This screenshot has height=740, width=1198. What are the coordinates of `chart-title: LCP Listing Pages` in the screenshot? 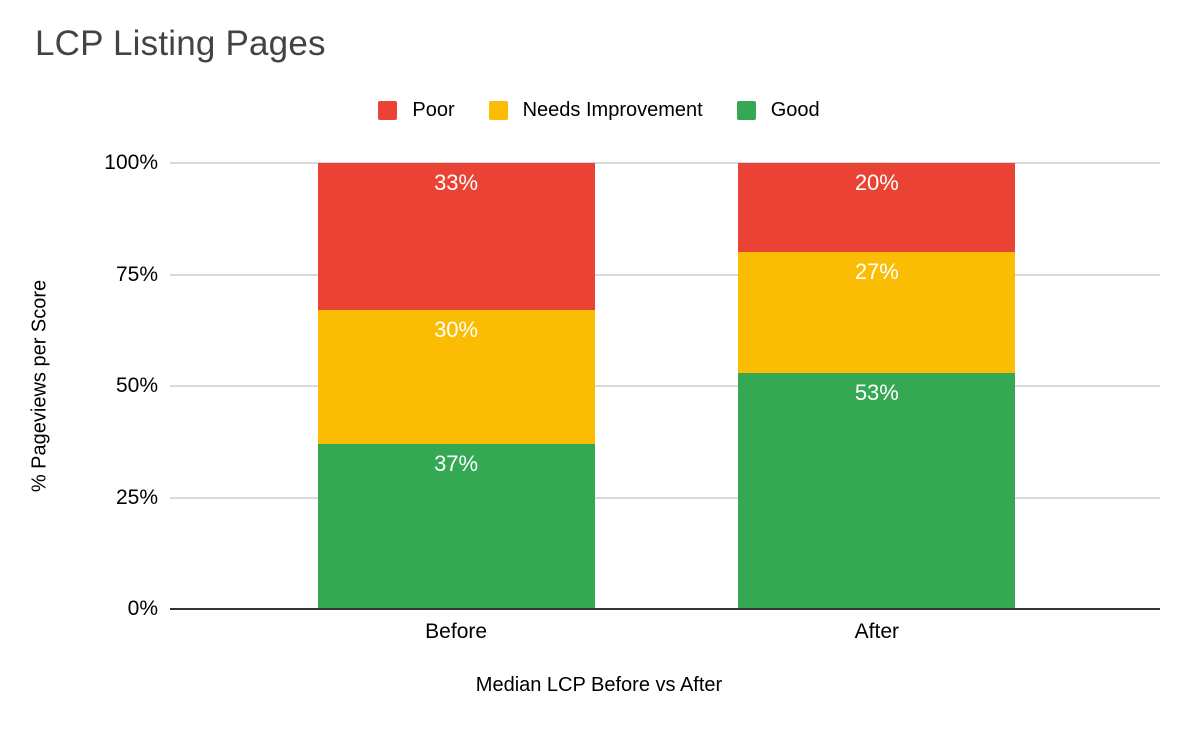 It's located at (180, 43).